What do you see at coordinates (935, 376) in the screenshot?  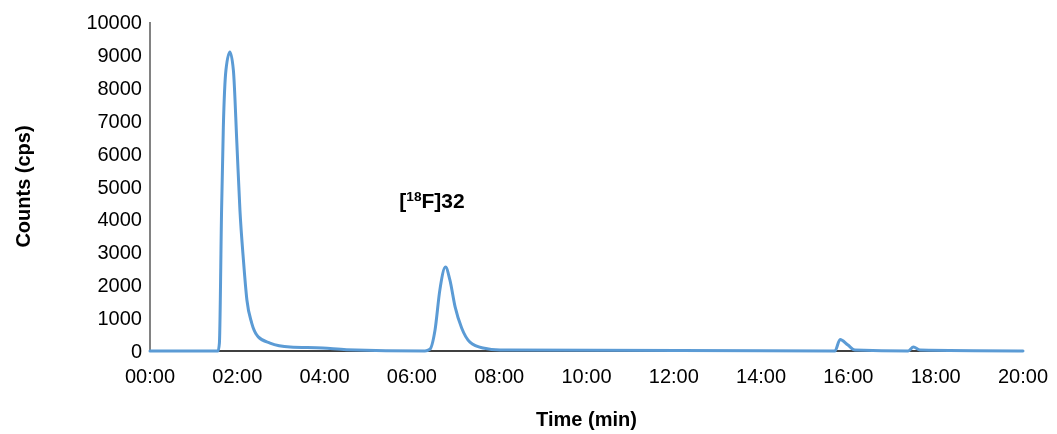 I see `x-tick-label: 18:00` at bounding box center [935, 376].